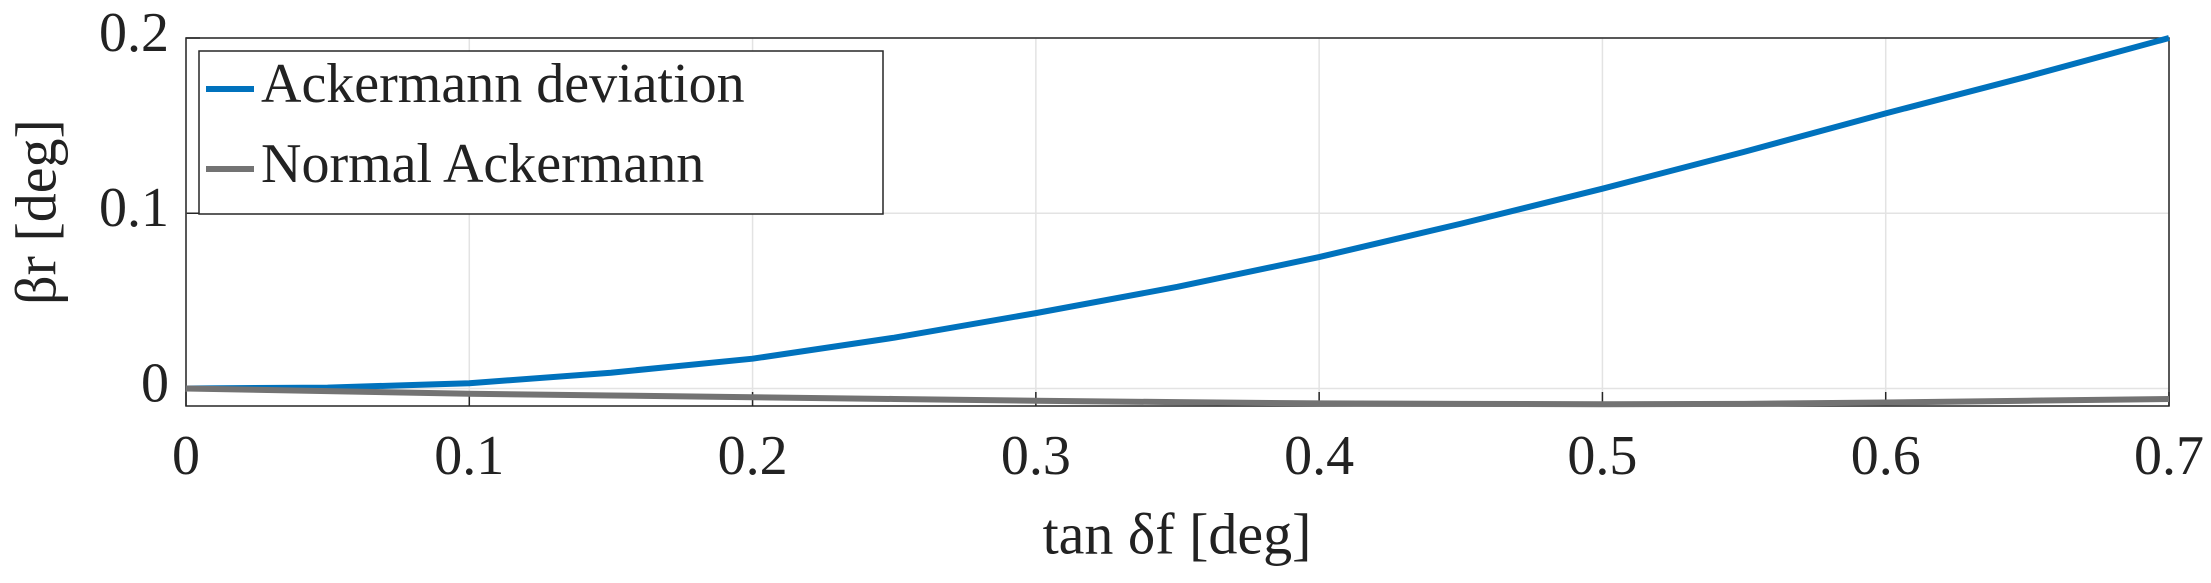 Image resolution: width=2211 pixels, height=583 pixels. Describe the element at coordinates (1602, 456) in the screenshot. I see `x-tick-label: 0.5` at that location.